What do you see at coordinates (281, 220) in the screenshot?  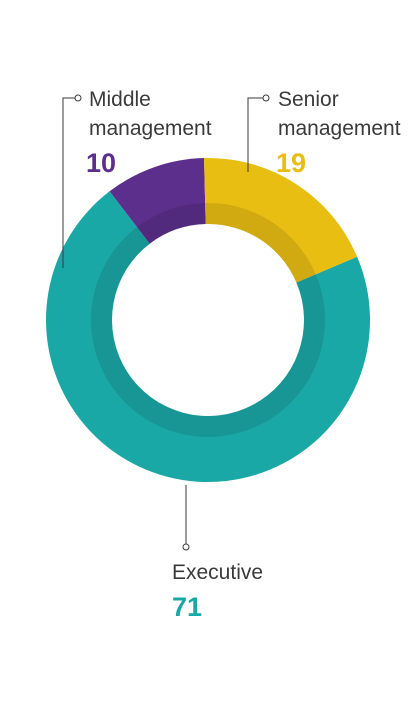 I see `senior-management-slice` at bounding box center [281, 220].